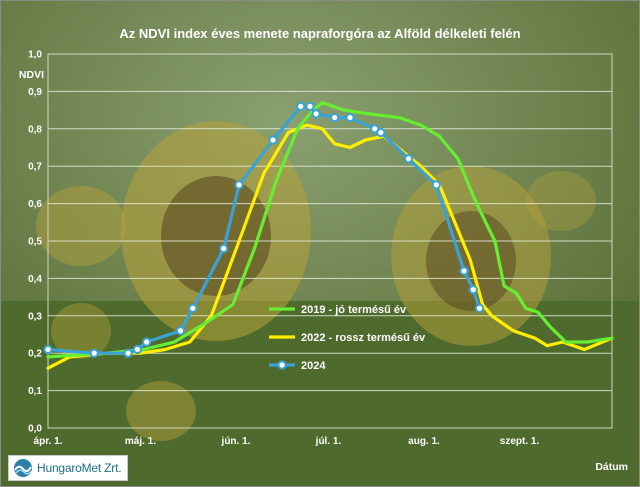  What do you see at coordinates (363, 338) in the screenshot?
I see `legend-label: 2022 - rossz termésű év` at bounding box center [363, 338].